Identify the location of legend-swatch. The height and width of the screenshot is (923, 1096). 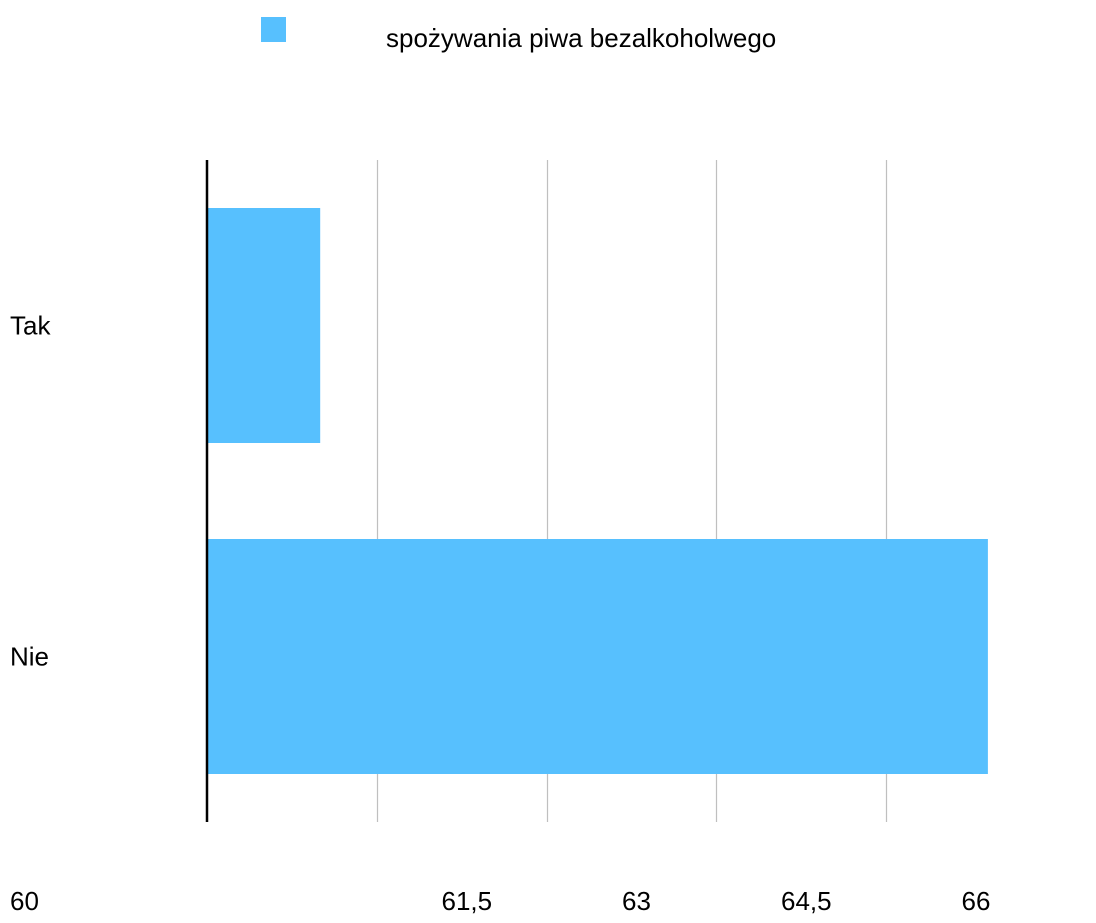
(273, 29).